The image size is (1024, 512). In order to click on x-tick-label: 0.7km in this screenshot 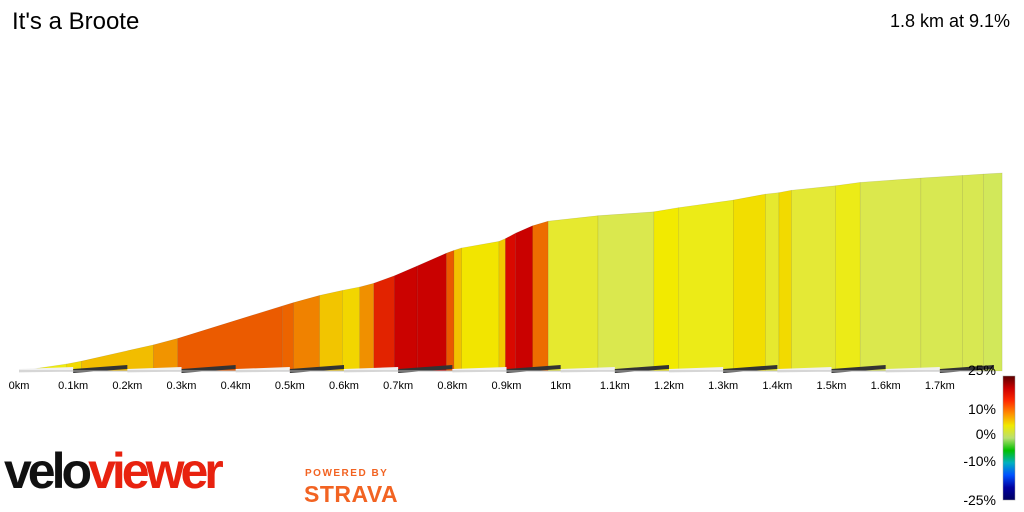, I will do `click(398, 386)`.